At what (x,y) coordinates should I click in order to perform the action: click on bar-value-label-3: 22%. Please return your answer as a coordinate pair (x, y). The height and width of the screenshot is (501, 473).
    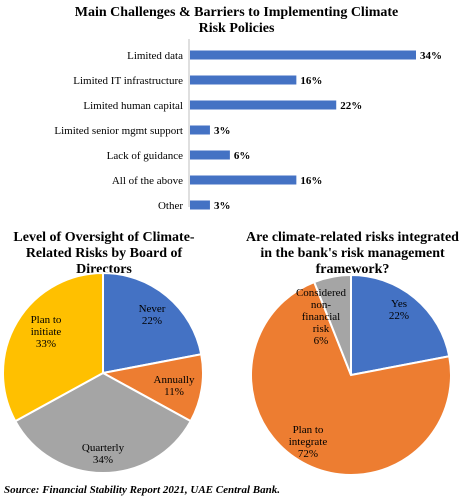
    Looking at the image, I should click on (351, 106).